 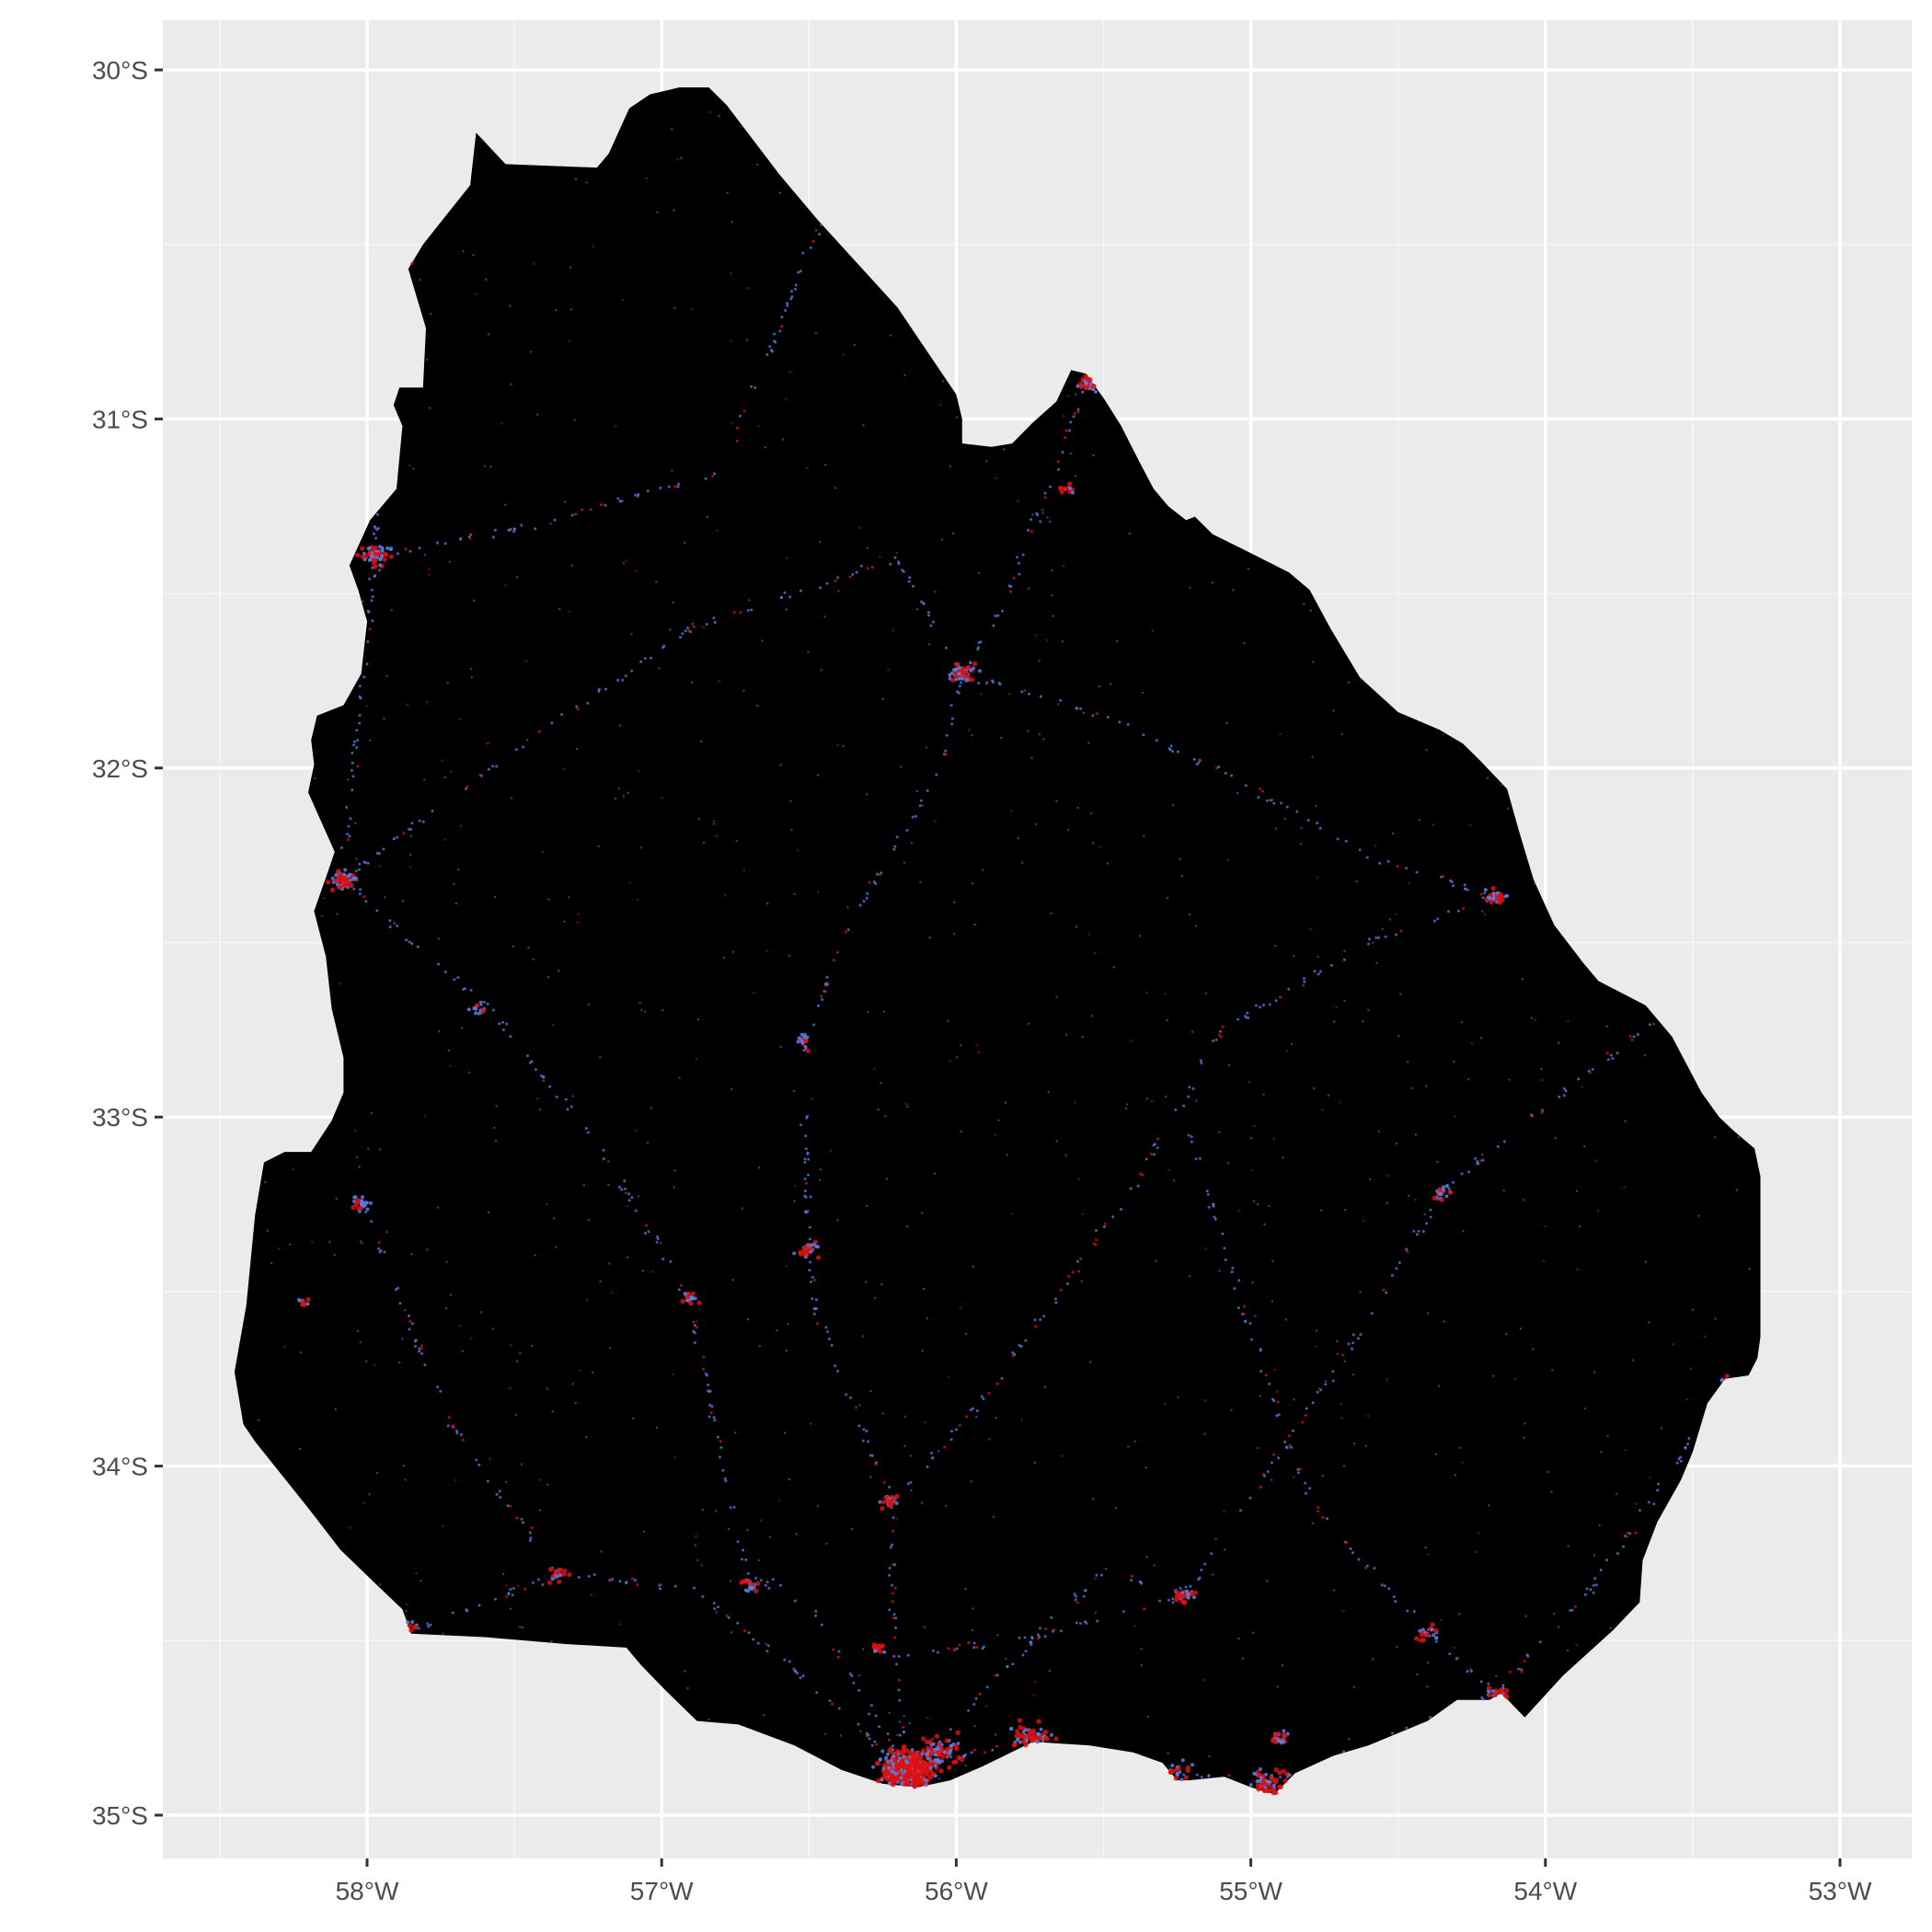 What do you see at coordinates (120, 1815) in the screenshot?
I see `y-tick-label: 35°S` at bounding box center [120, 1815].